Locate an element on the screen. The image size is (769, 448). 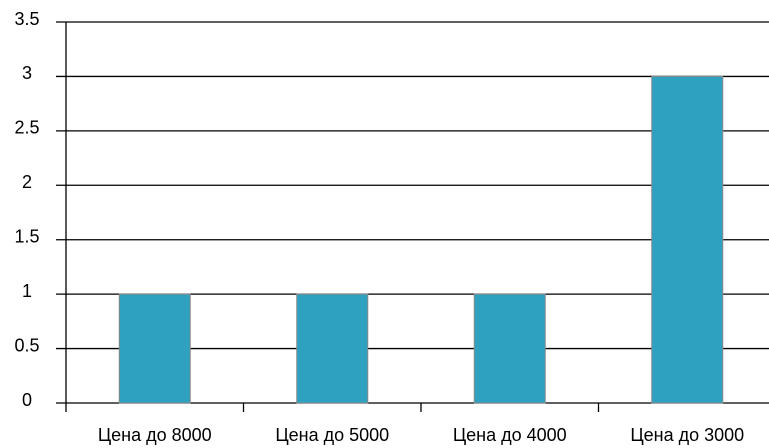
x-tick-label: Цена до 3000 is located at coordinates (687, 435).